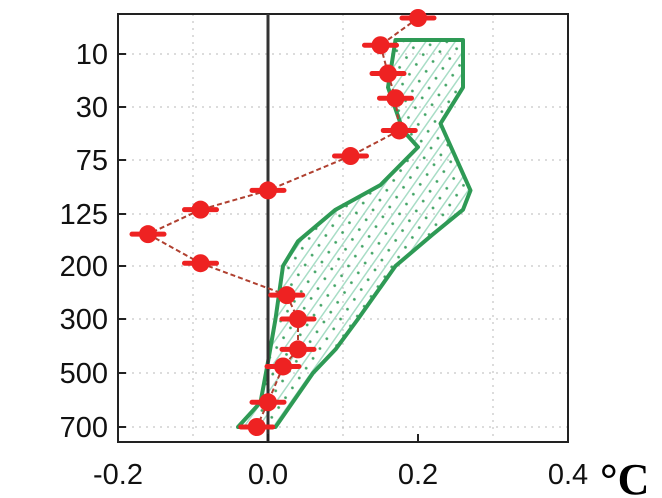 Image resolution: width=662 pixels, height=498 pixels. Describe the element at coordinates (568, 475) in the screenshot. I see `x-tick-label: 0.4` at that location.